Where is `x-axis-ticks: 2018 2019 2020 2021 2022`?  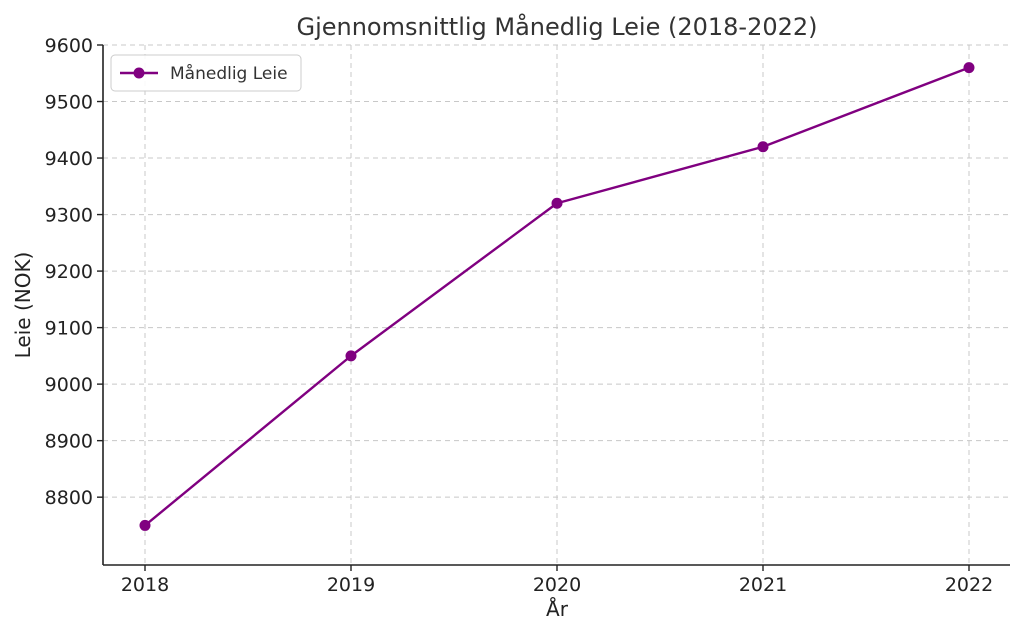 x-axis-ticks: 2018 2019 2020 2021 2022 is located at coordinates (557, 580).